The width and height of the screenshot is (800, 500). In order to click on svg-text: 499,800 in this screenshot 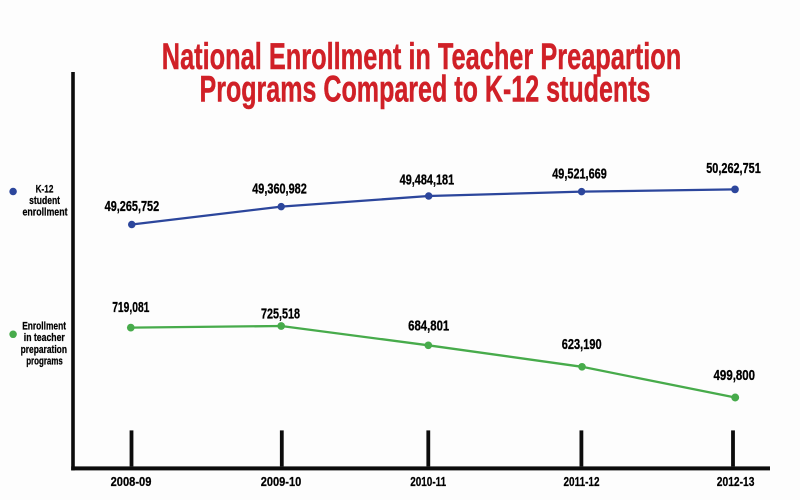, I will do `click(735, 376)`.